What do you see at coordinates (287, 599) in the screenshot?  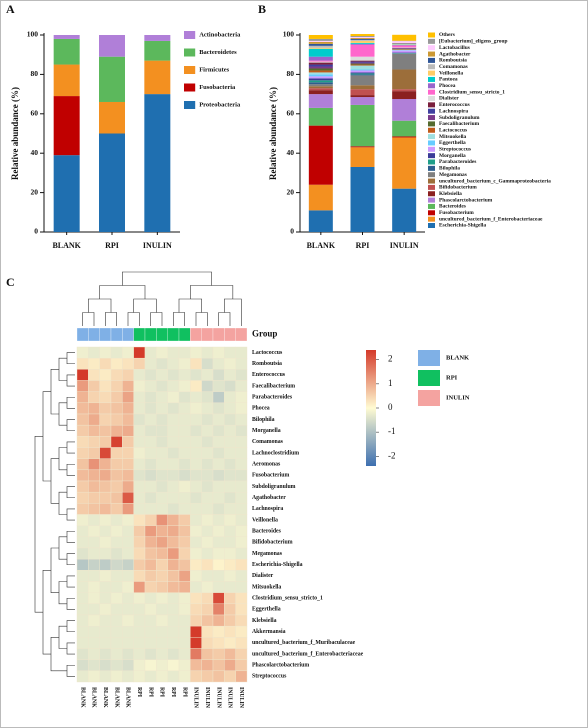 I see `row-label: Clostridium_sensu_stricto_1` at bounding box center [287, 599].